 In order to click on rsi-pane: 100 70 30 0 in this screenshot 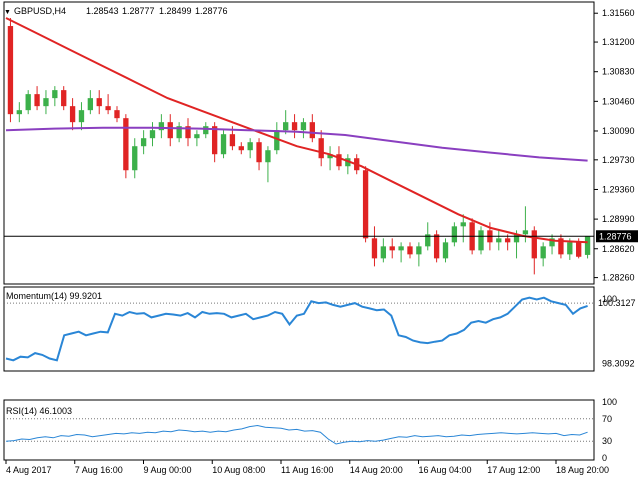, I will do `click(310, 430)`.